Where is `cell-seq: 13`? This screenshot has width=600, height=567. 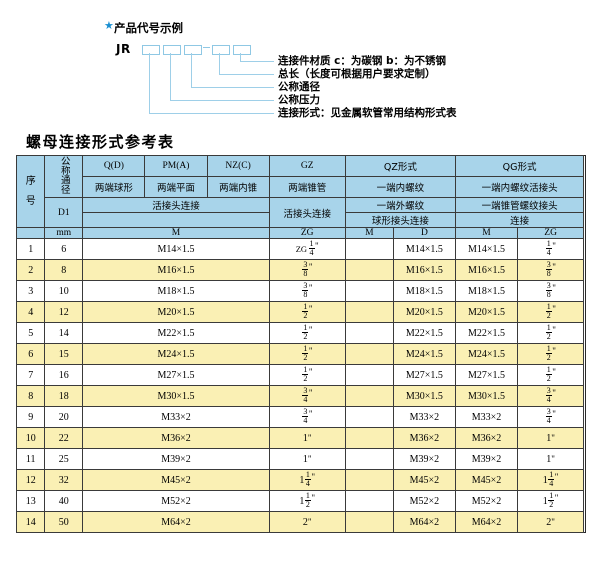
cell-seq: 13 is located at coordinates (31, 501).